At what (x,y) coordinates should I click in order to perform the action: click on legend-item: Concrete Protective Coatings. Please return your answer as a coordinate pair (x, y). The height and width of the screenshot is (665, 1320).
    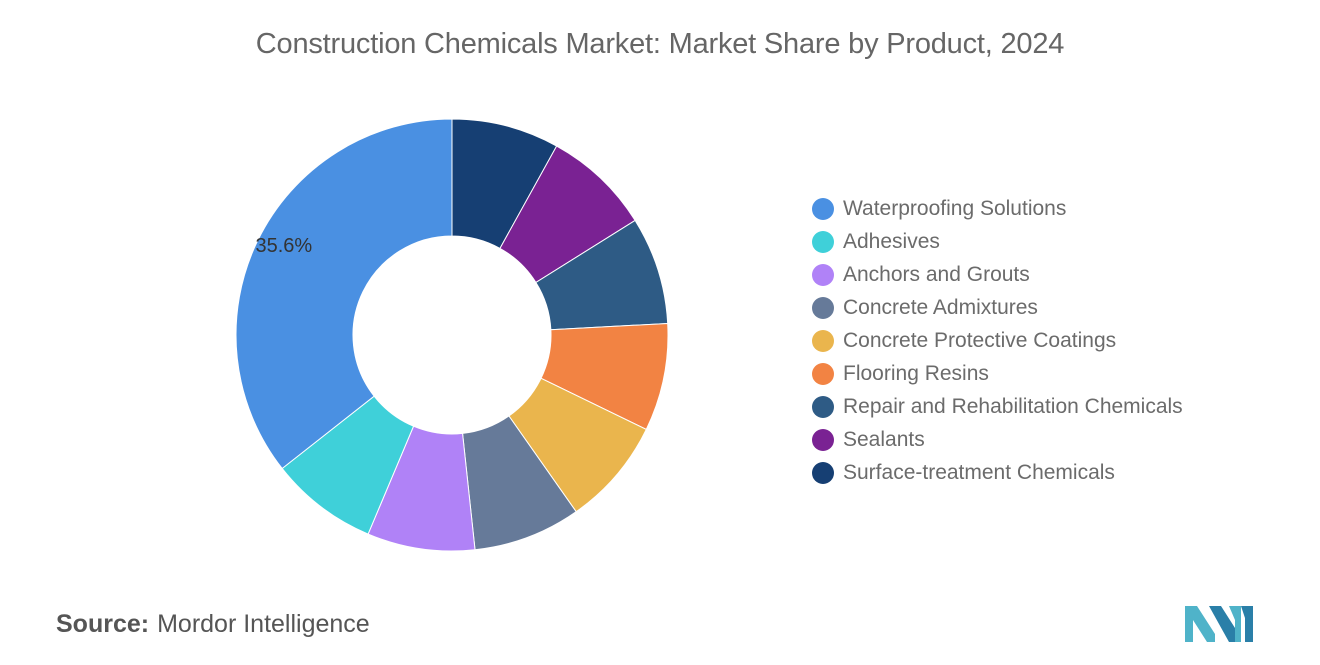
    Looking at the image, I should click on (997, 340).